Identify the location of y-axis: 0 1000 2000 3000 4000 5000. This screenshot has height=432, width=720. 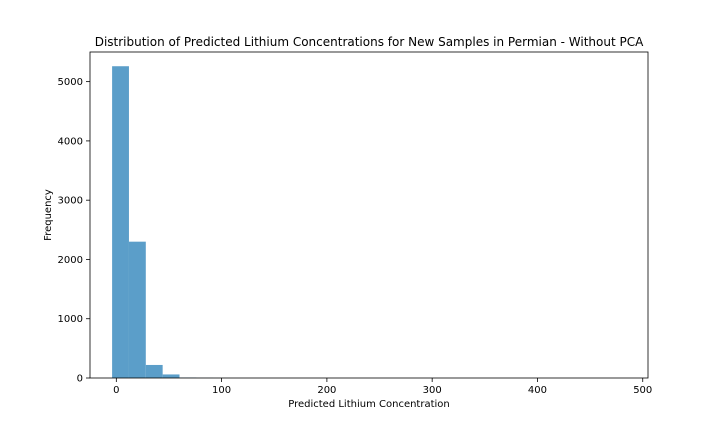
(74, 231).